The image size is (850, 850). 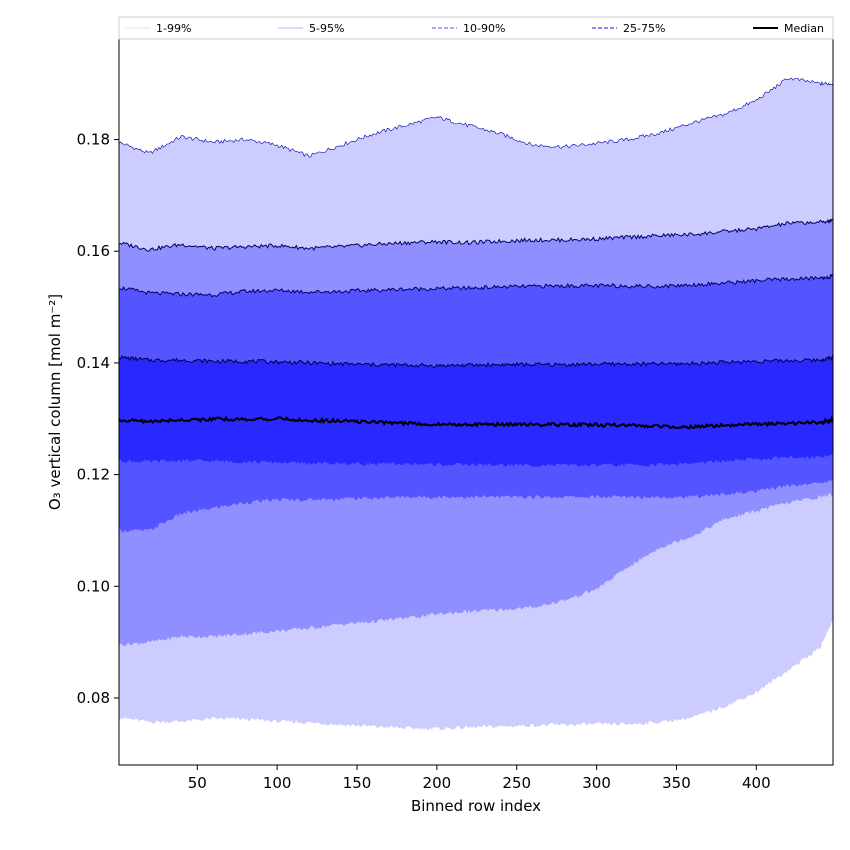 I want to click on legend-label: 1-99%, so click(x=173, y=28).